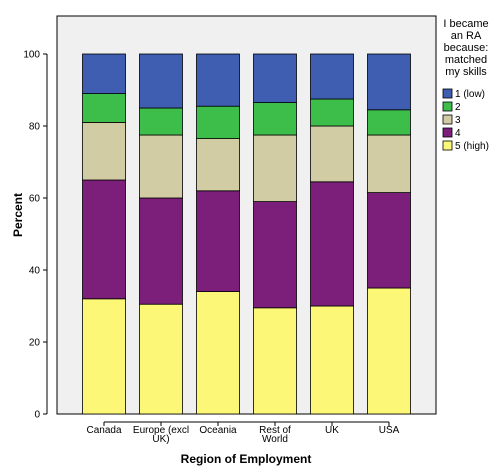 The height and width of the screenshot is (467, 491). I want to click on x-tick-label-line: USA, so click(389, 430).